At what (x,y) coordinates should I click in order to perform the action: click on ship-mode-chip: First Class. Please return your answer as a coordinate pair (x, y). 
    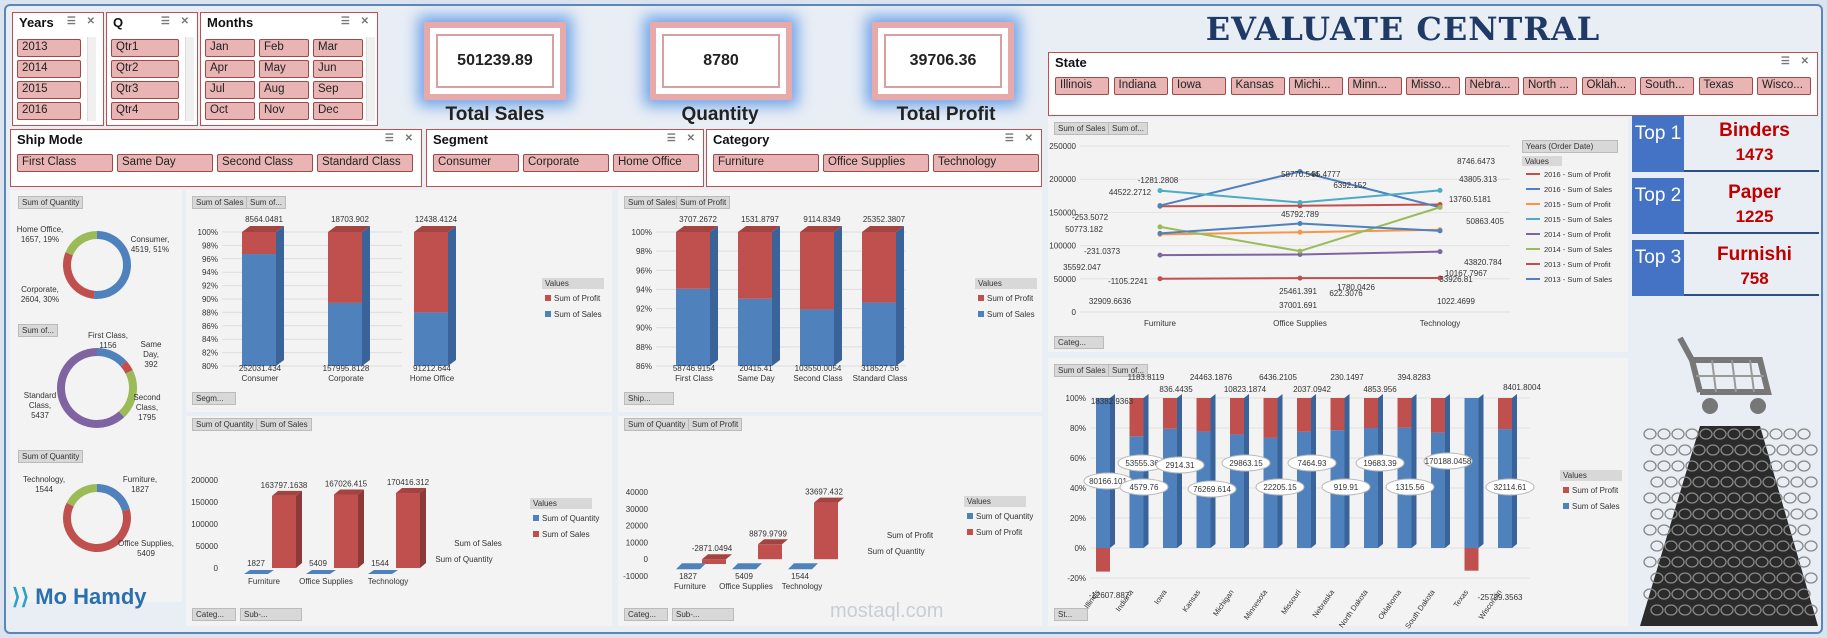
    Looking at the image, I should click on (65, 163).